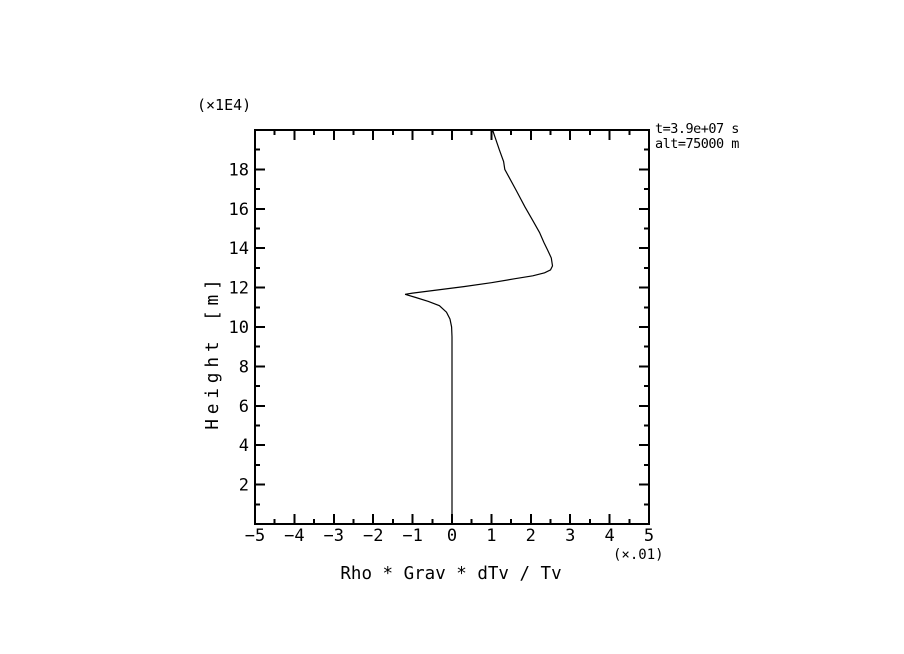 This screenshot has height=654, width=904. What do you see at coordinates (239, 328) in the screenshot?
I see `y-tick-label: 10` at bounding box center [239, 328].